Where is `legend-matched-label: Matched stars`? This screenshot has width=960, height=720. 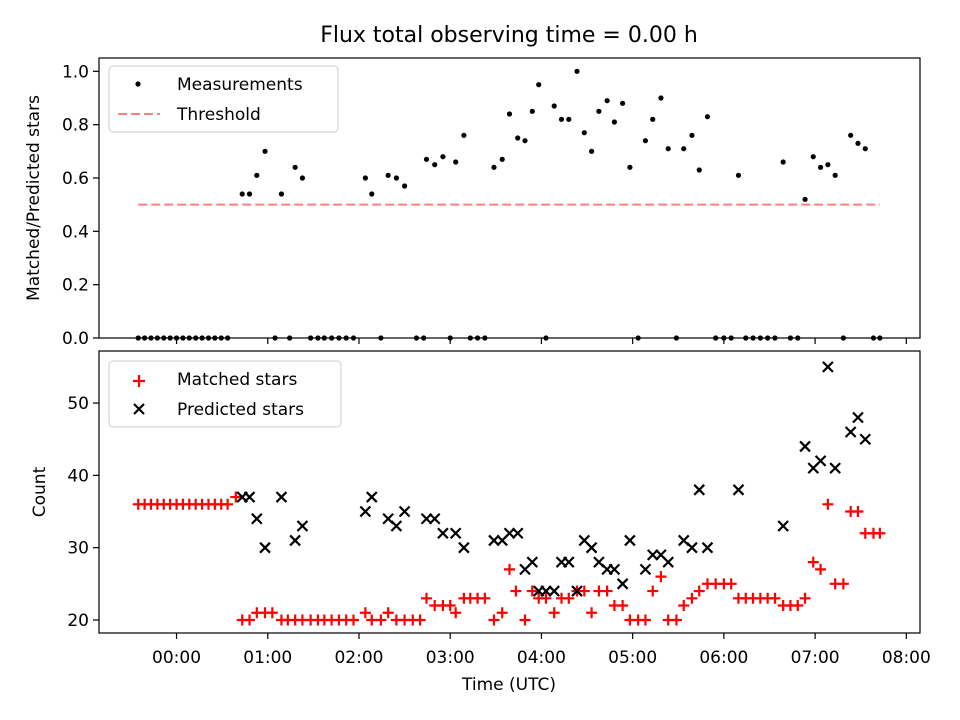
legend-matched-label: Matched stars is located at coordinates (237, 380).